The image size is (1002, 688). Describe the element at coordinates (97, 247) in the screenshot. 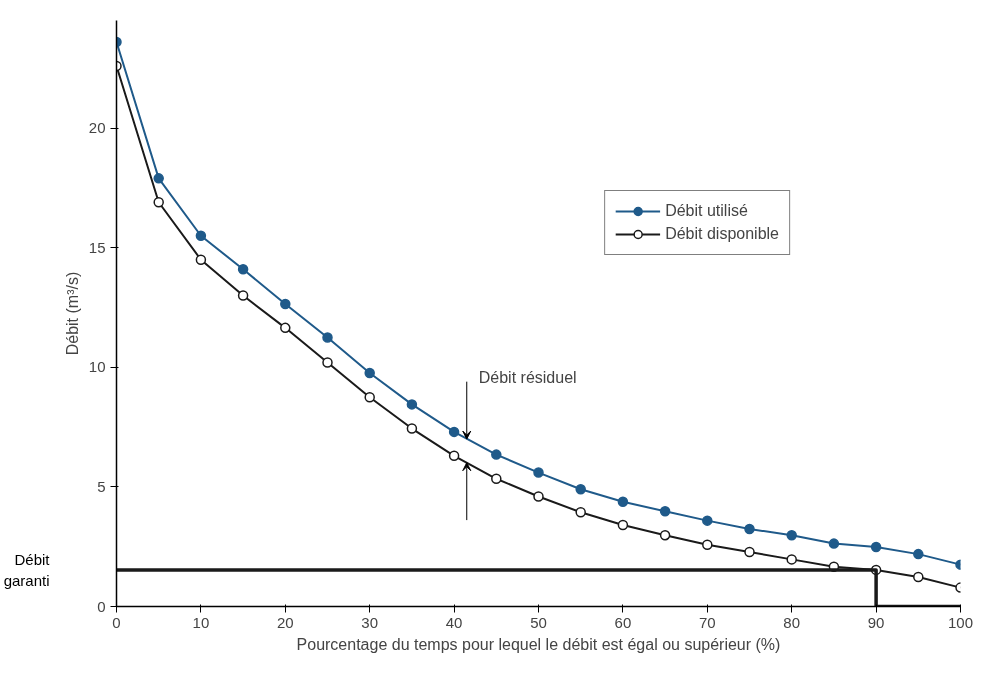

I see `y-tick-label: 15` at that location.